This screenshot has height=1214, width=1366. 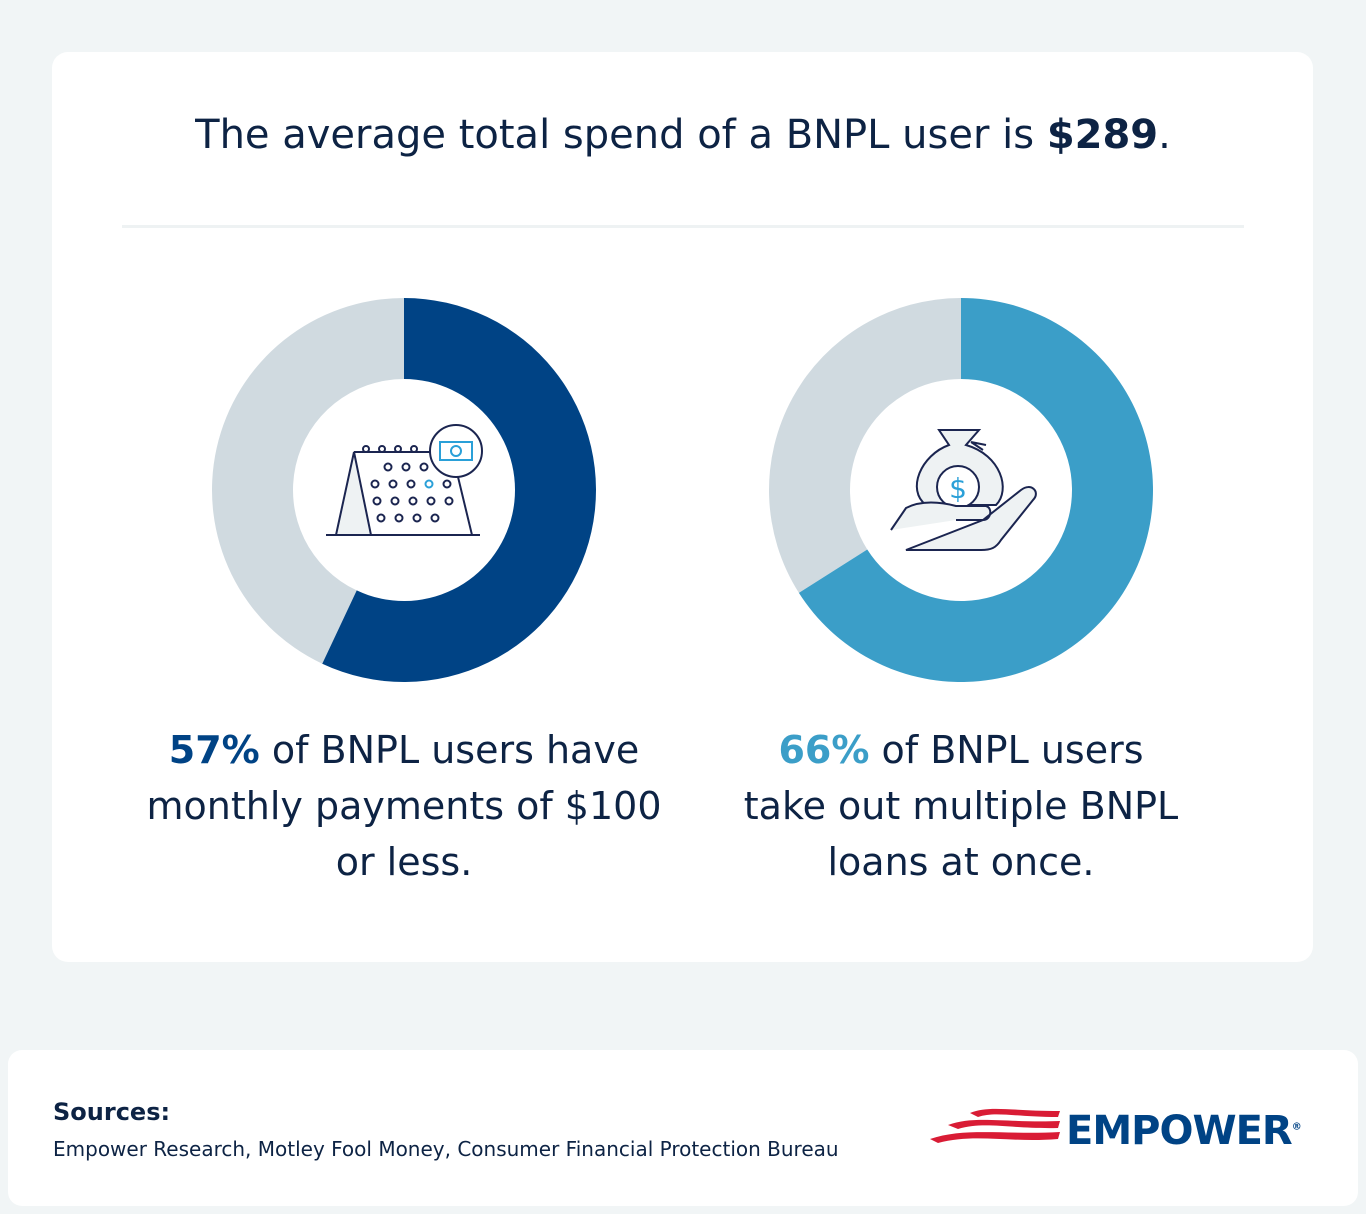 What do you see at coordinates (1164, 135) in the screenshot?
I see `headline-suffix: .` at bounding box center [1164, 135].